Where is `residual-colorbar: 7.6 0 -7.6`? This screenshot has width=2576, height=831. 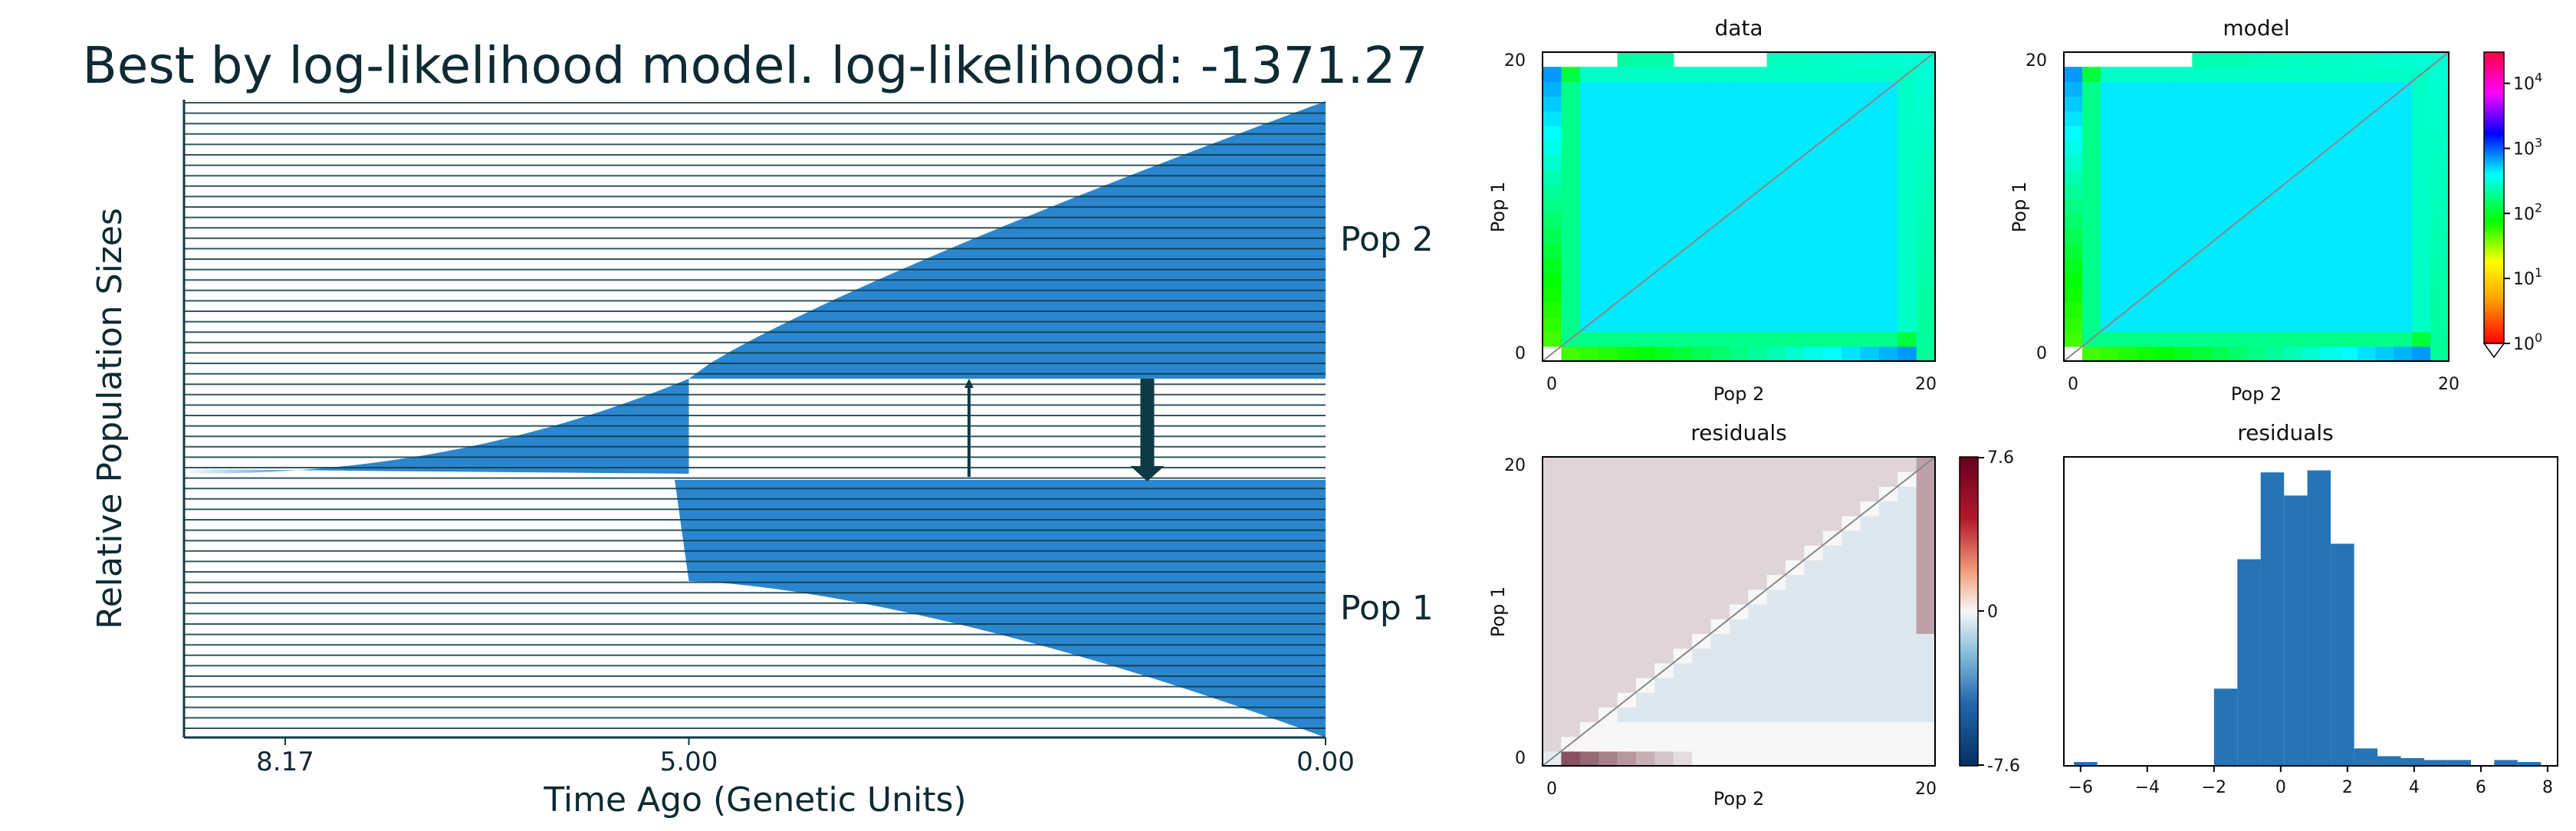 residual-colorbar: 7.6 0 -7.6 is located at coordinates (1990, 612).